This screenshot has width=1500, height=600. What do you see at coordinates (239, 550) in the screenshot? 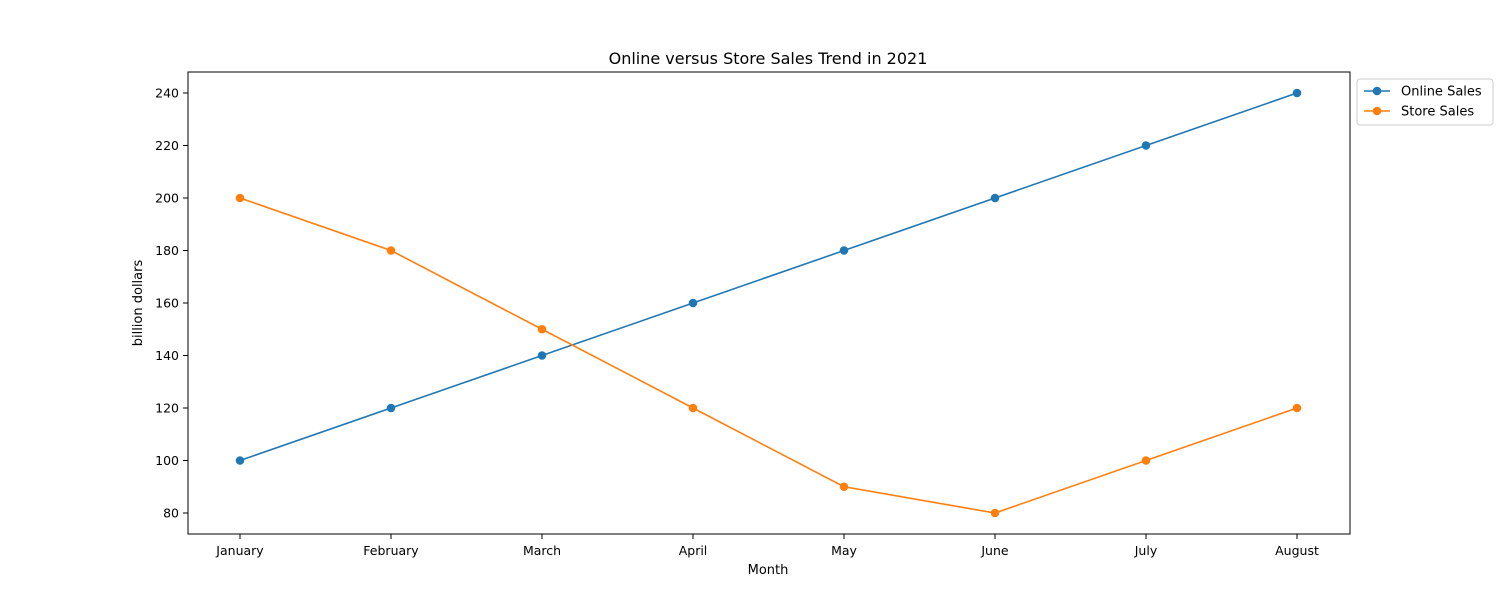
I see `x-tick-label: January` at bounding box center [239, 550].